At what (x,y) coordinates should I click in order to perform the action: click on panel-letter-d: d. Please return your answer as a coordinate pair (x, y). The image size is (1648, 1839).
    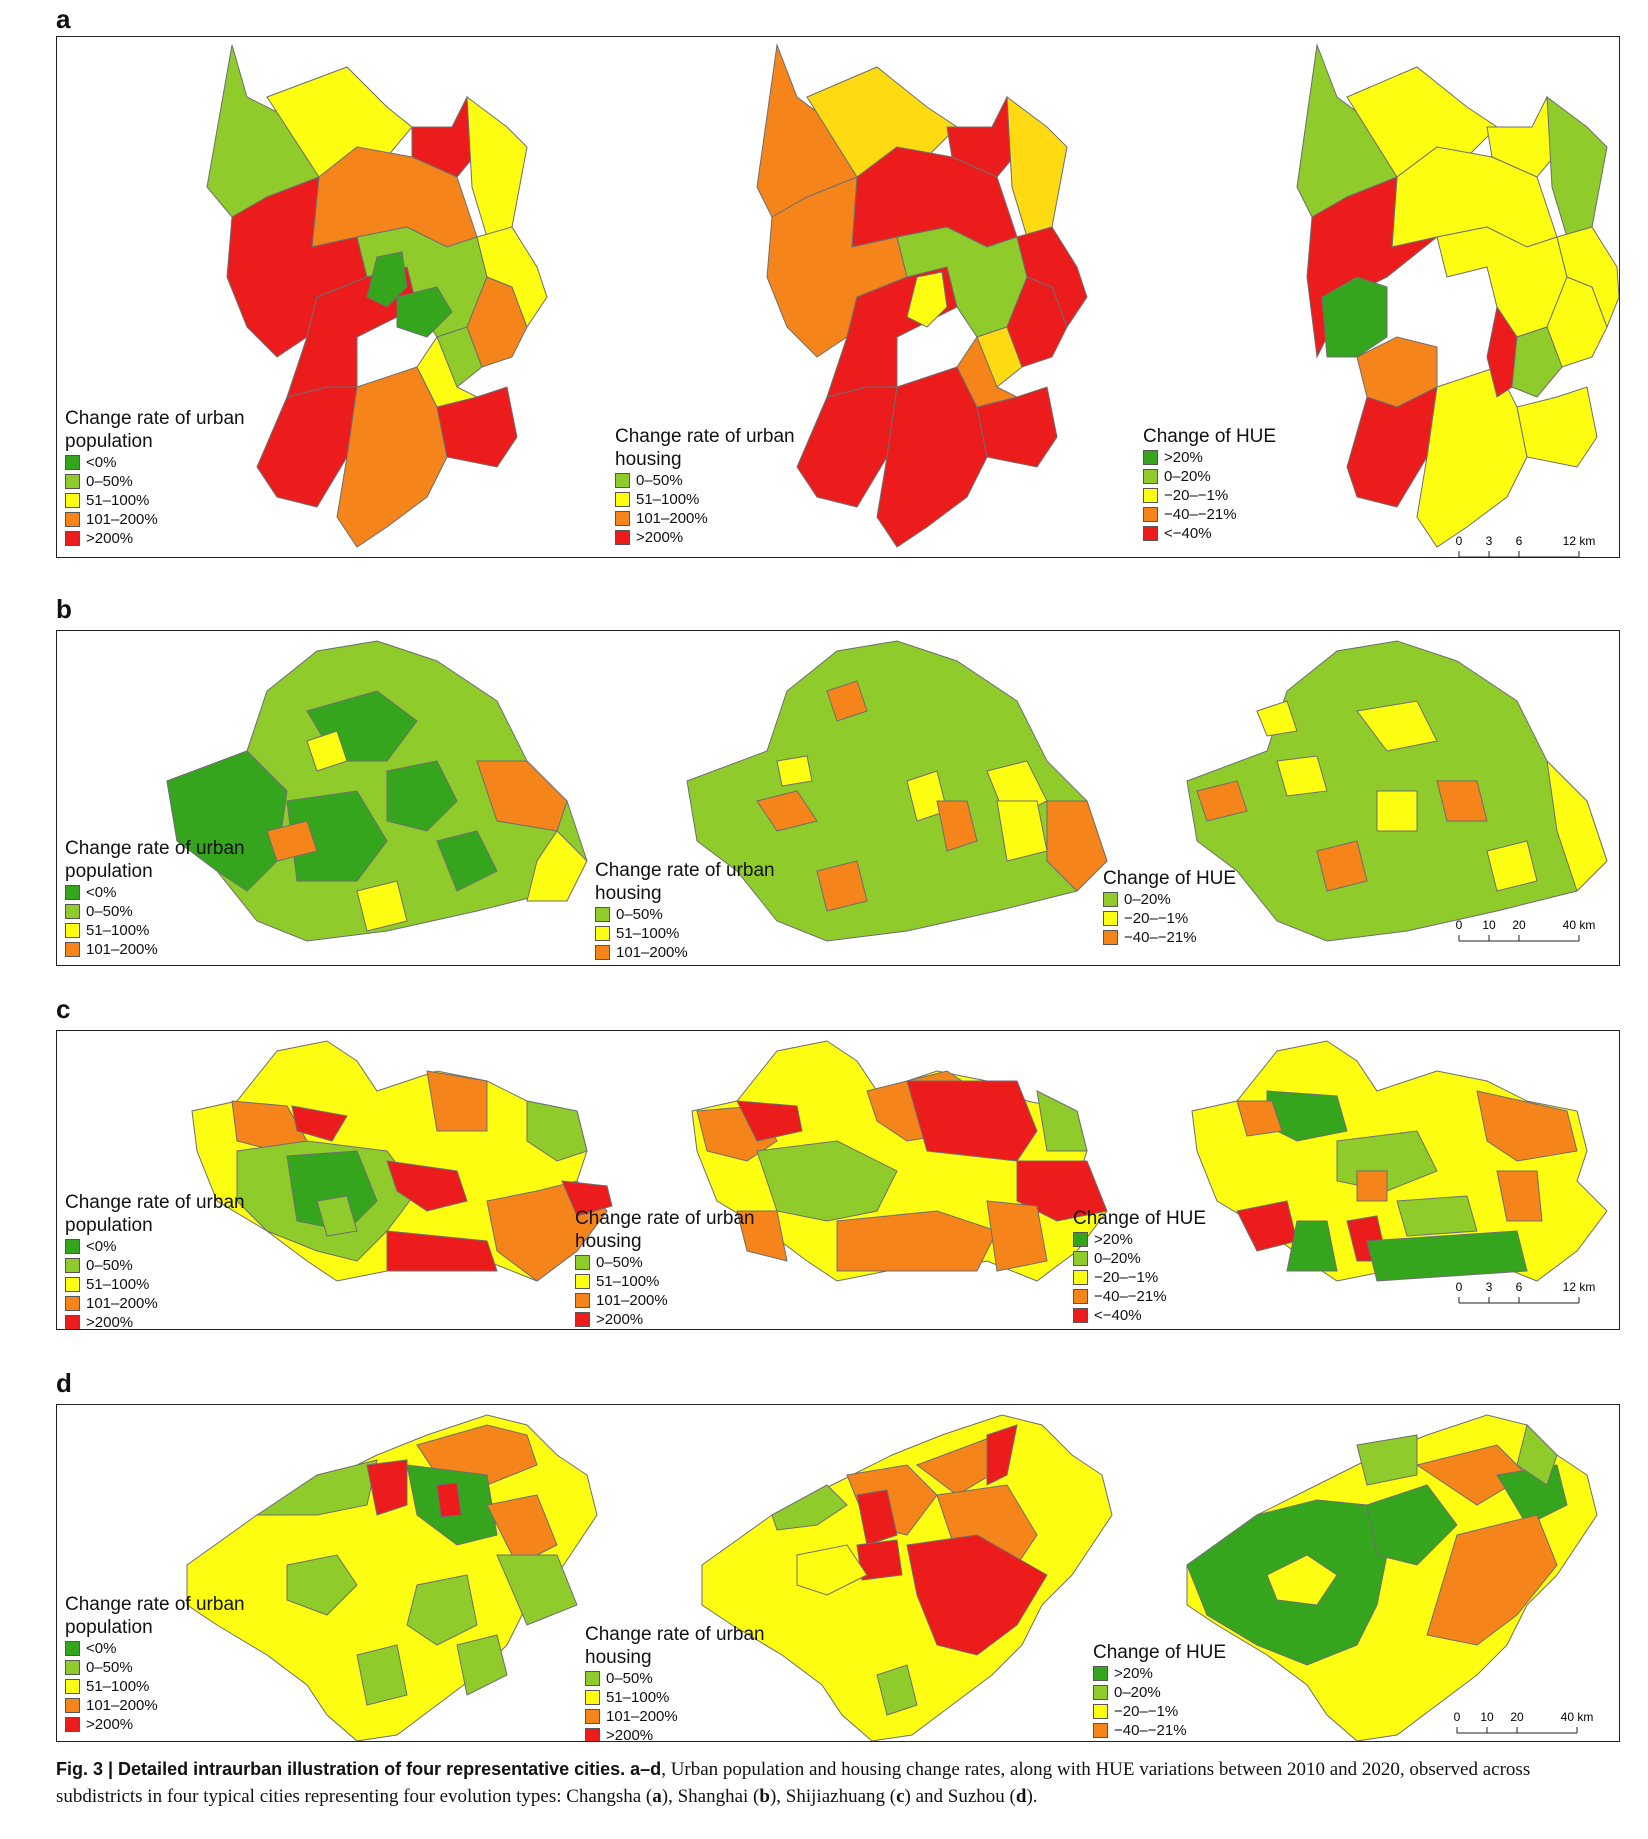
    Looking at the image, I should click on (64, 1383).